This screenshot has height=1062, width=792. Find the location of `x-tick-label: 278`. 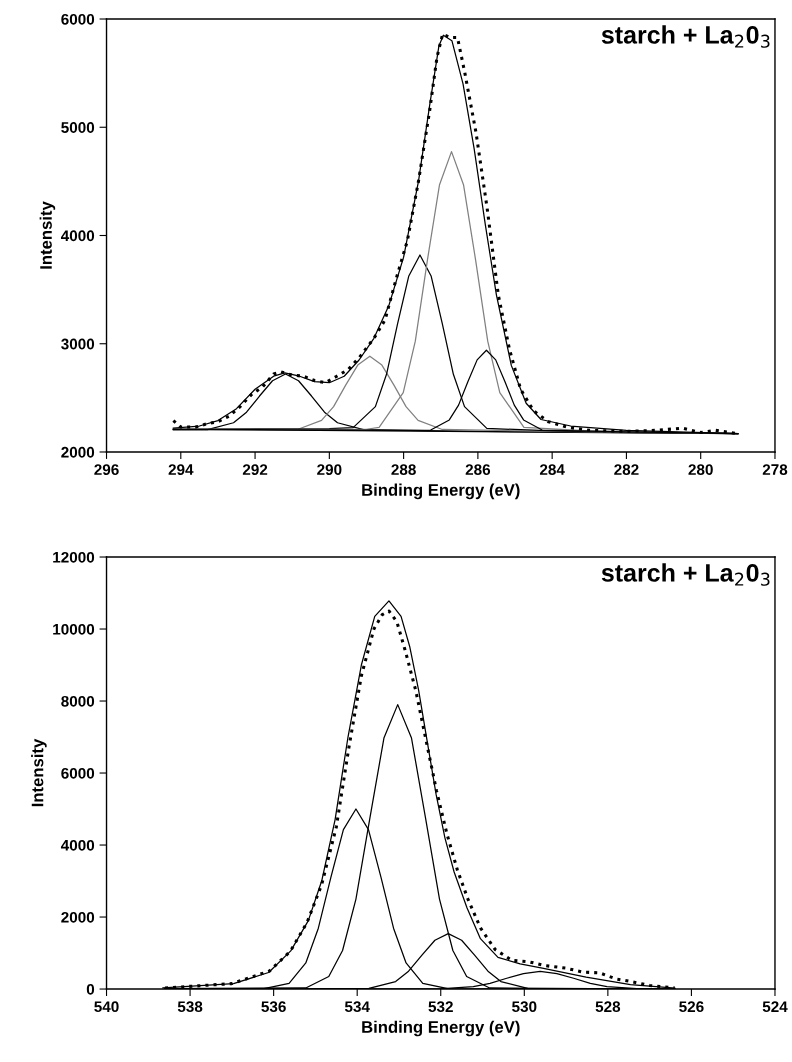

x-tick-label: 278 is located at coordinates (775, 470).